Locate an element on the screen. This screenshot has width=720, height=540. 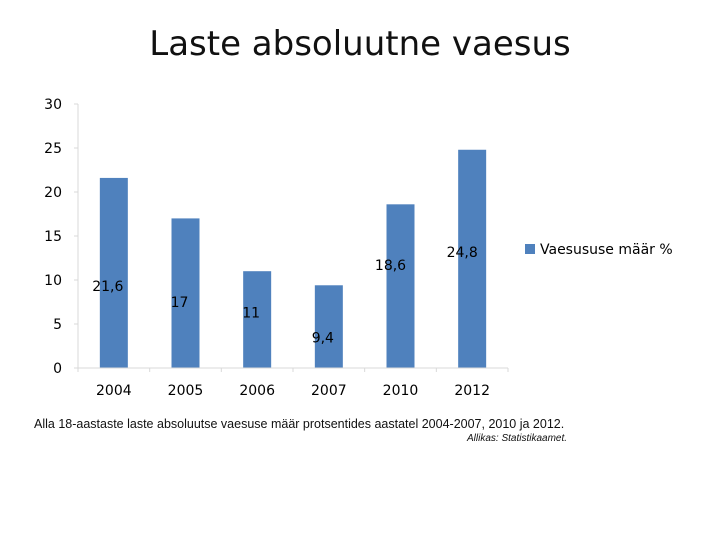
y-tick-label: 30 is located at coordinates (53, 105).